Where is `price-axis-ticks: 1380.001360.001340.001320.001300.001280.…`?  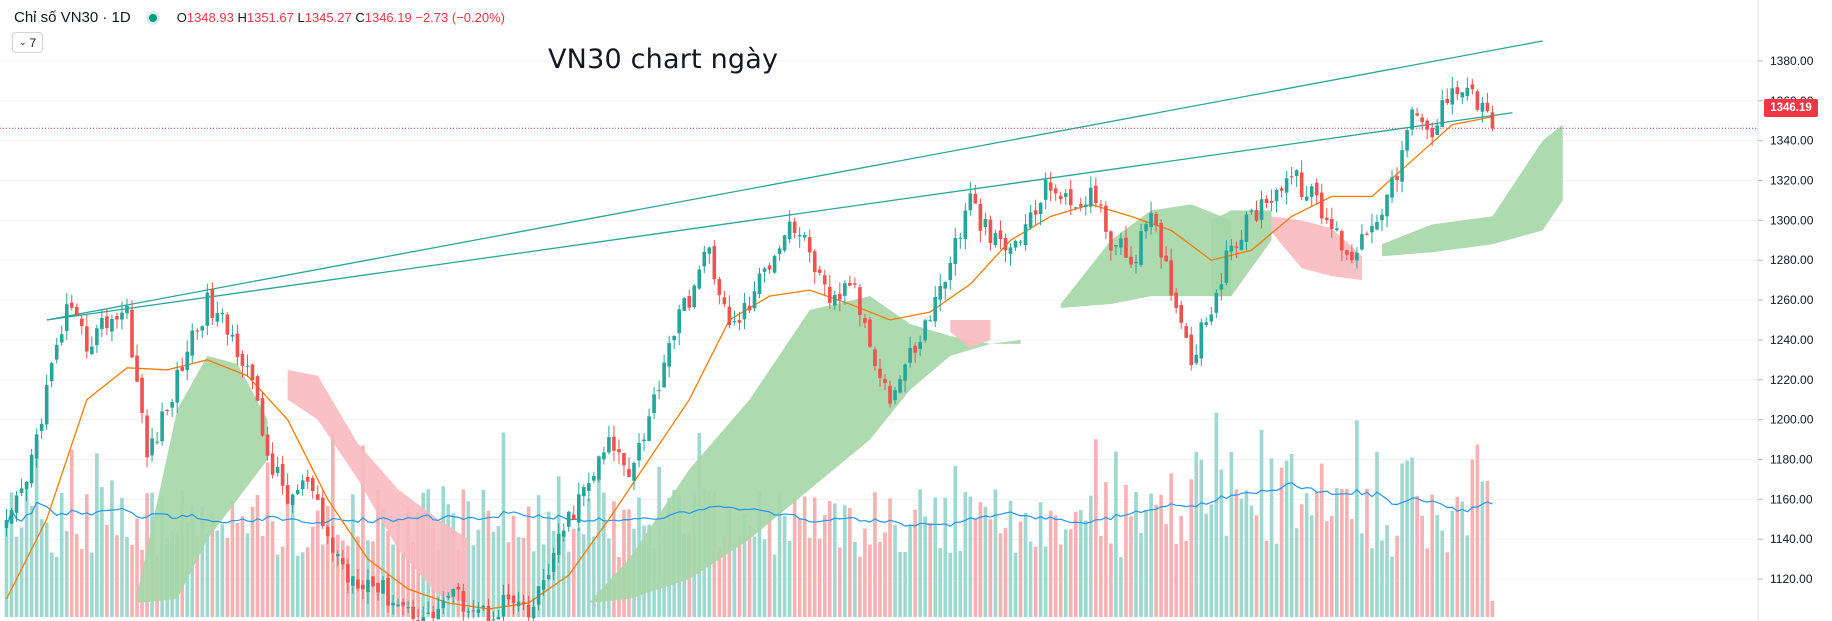
price-axis-ticks: 1380.001360.001340.001320.001300.001280.… is located at coordinates (1786, 320).